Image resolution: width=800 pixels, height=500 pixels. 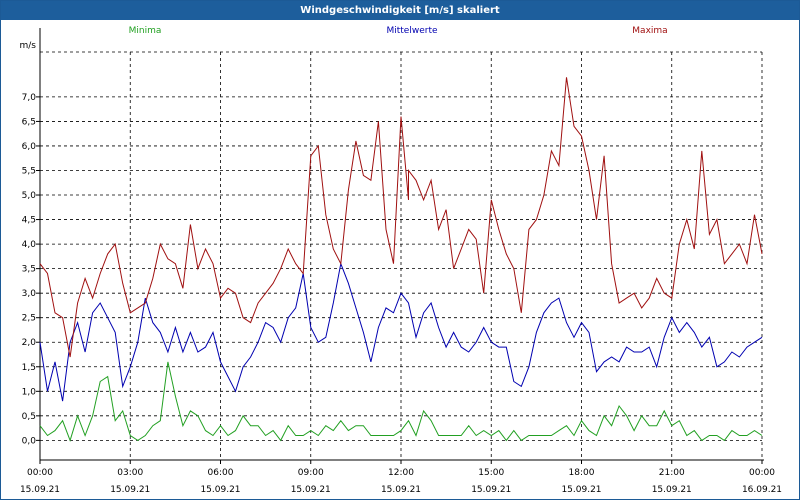 What do you see at coordinates (29, 147) in the screenshot?
I see `y-tick-label: 6,0` at bounding box center [29, 147].